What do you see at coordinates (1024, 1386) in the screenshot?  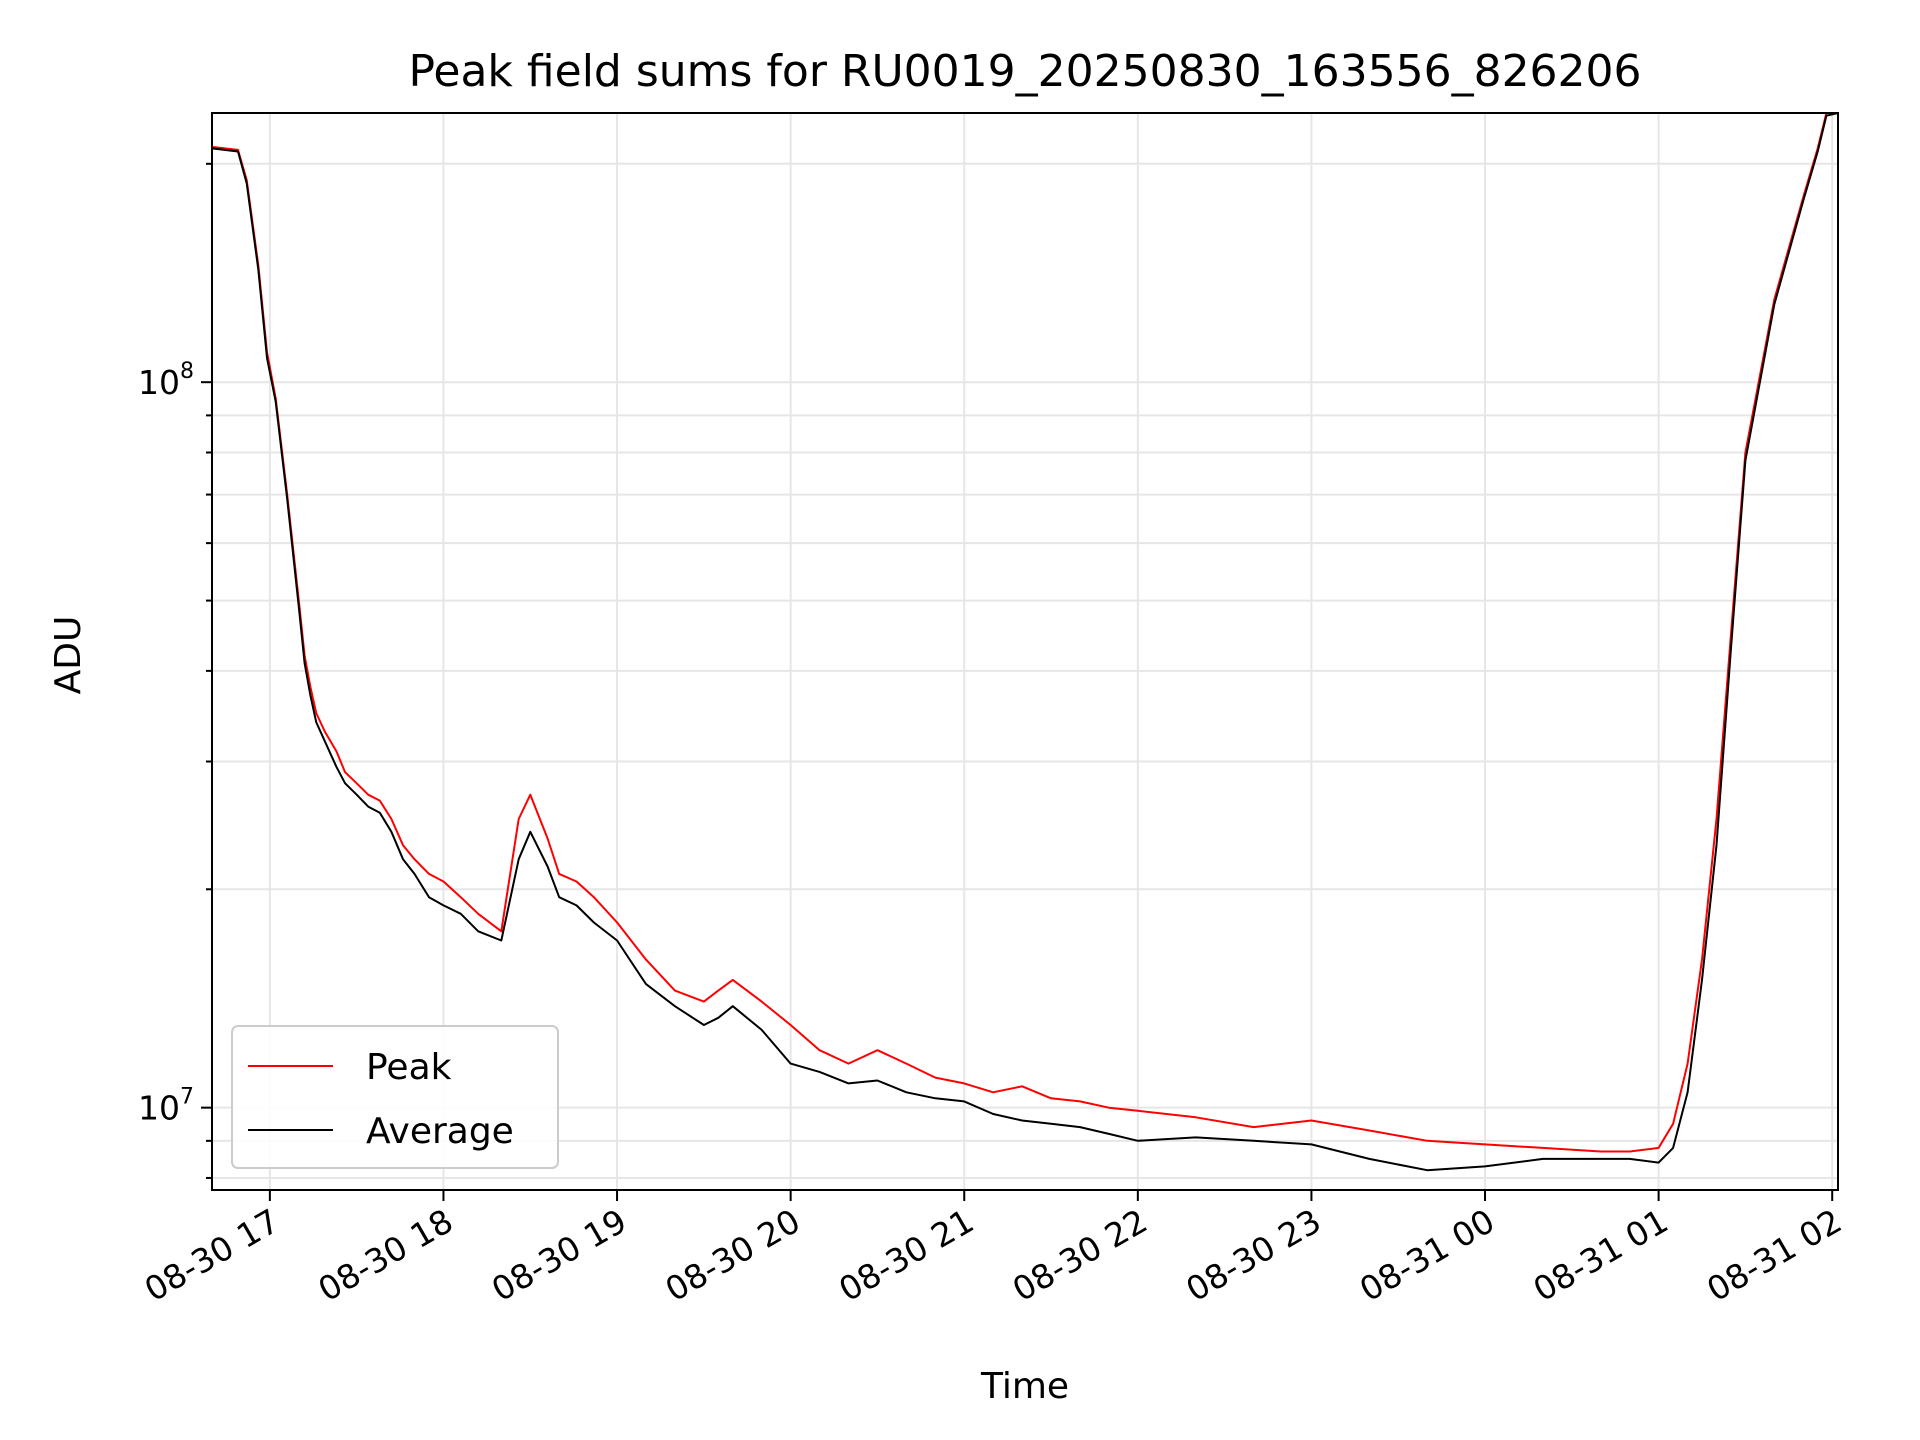 I see `x-axis-label: Time` at bounding box center [1024, 1386].